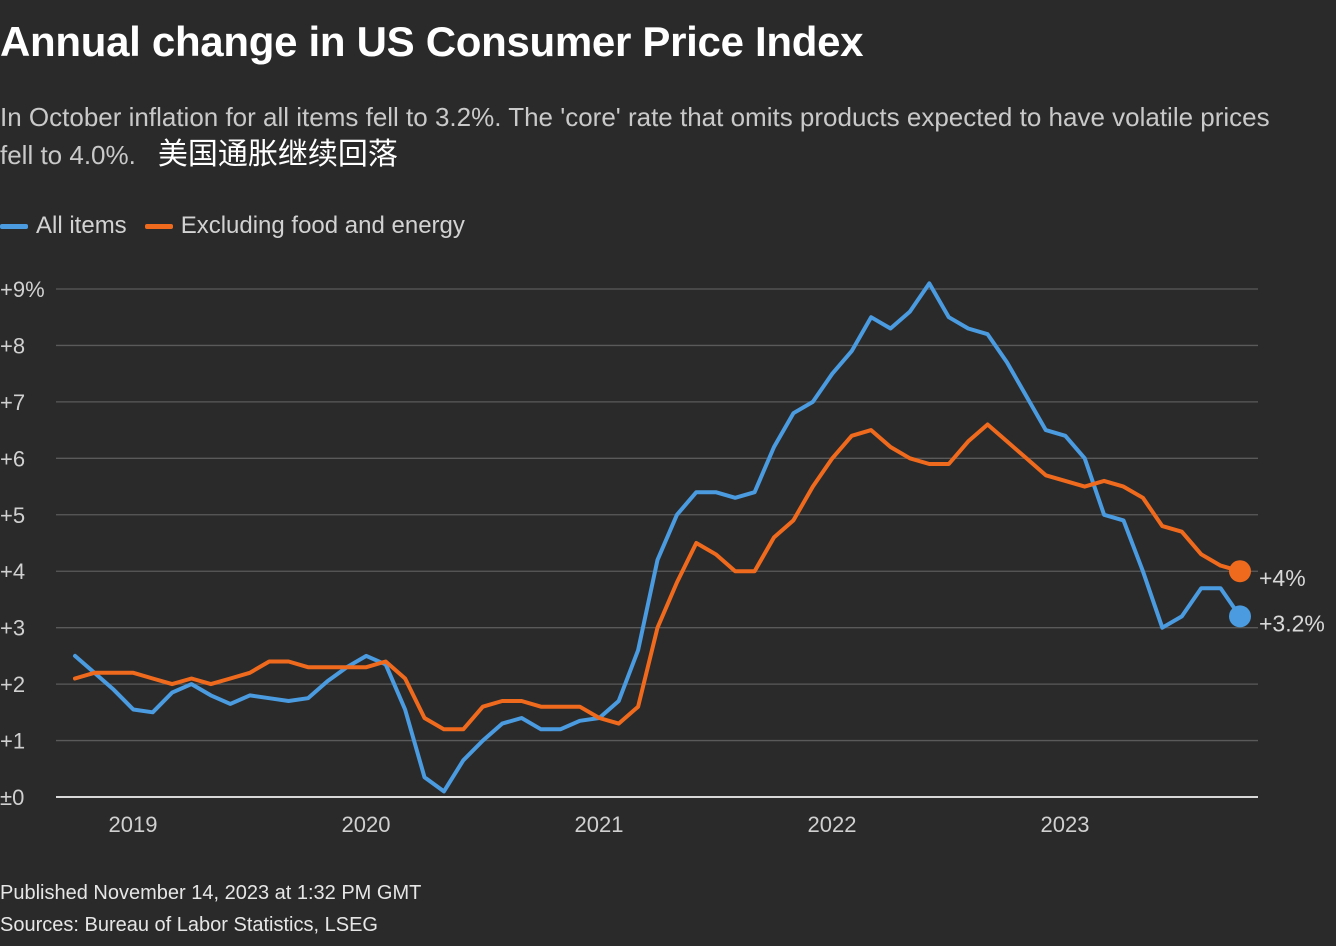 The width and height of the screenshot is (1336, 946). I want to click on legend-label-all-items: All items, so click(81, 225).